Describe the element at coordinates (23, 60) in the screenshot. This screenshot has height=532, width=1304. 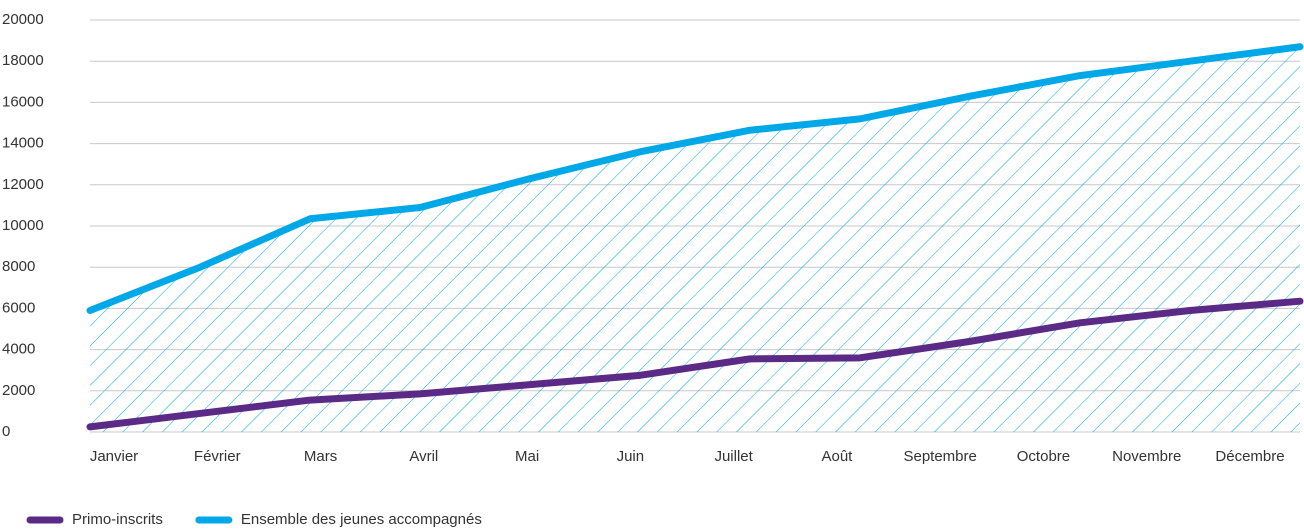
I see `y-tick-label: 18000` at that location.